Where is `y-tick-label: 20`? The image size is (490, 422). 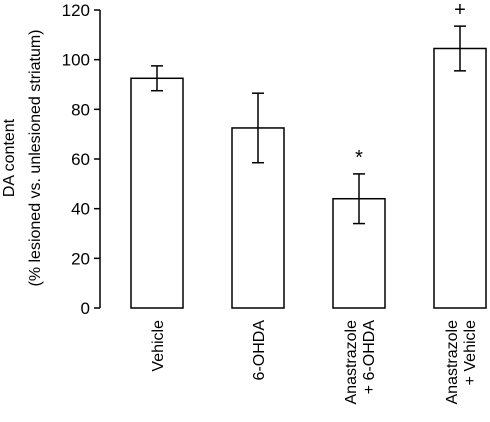
y-tick-label: 20 is located at coordinates (80, 258).